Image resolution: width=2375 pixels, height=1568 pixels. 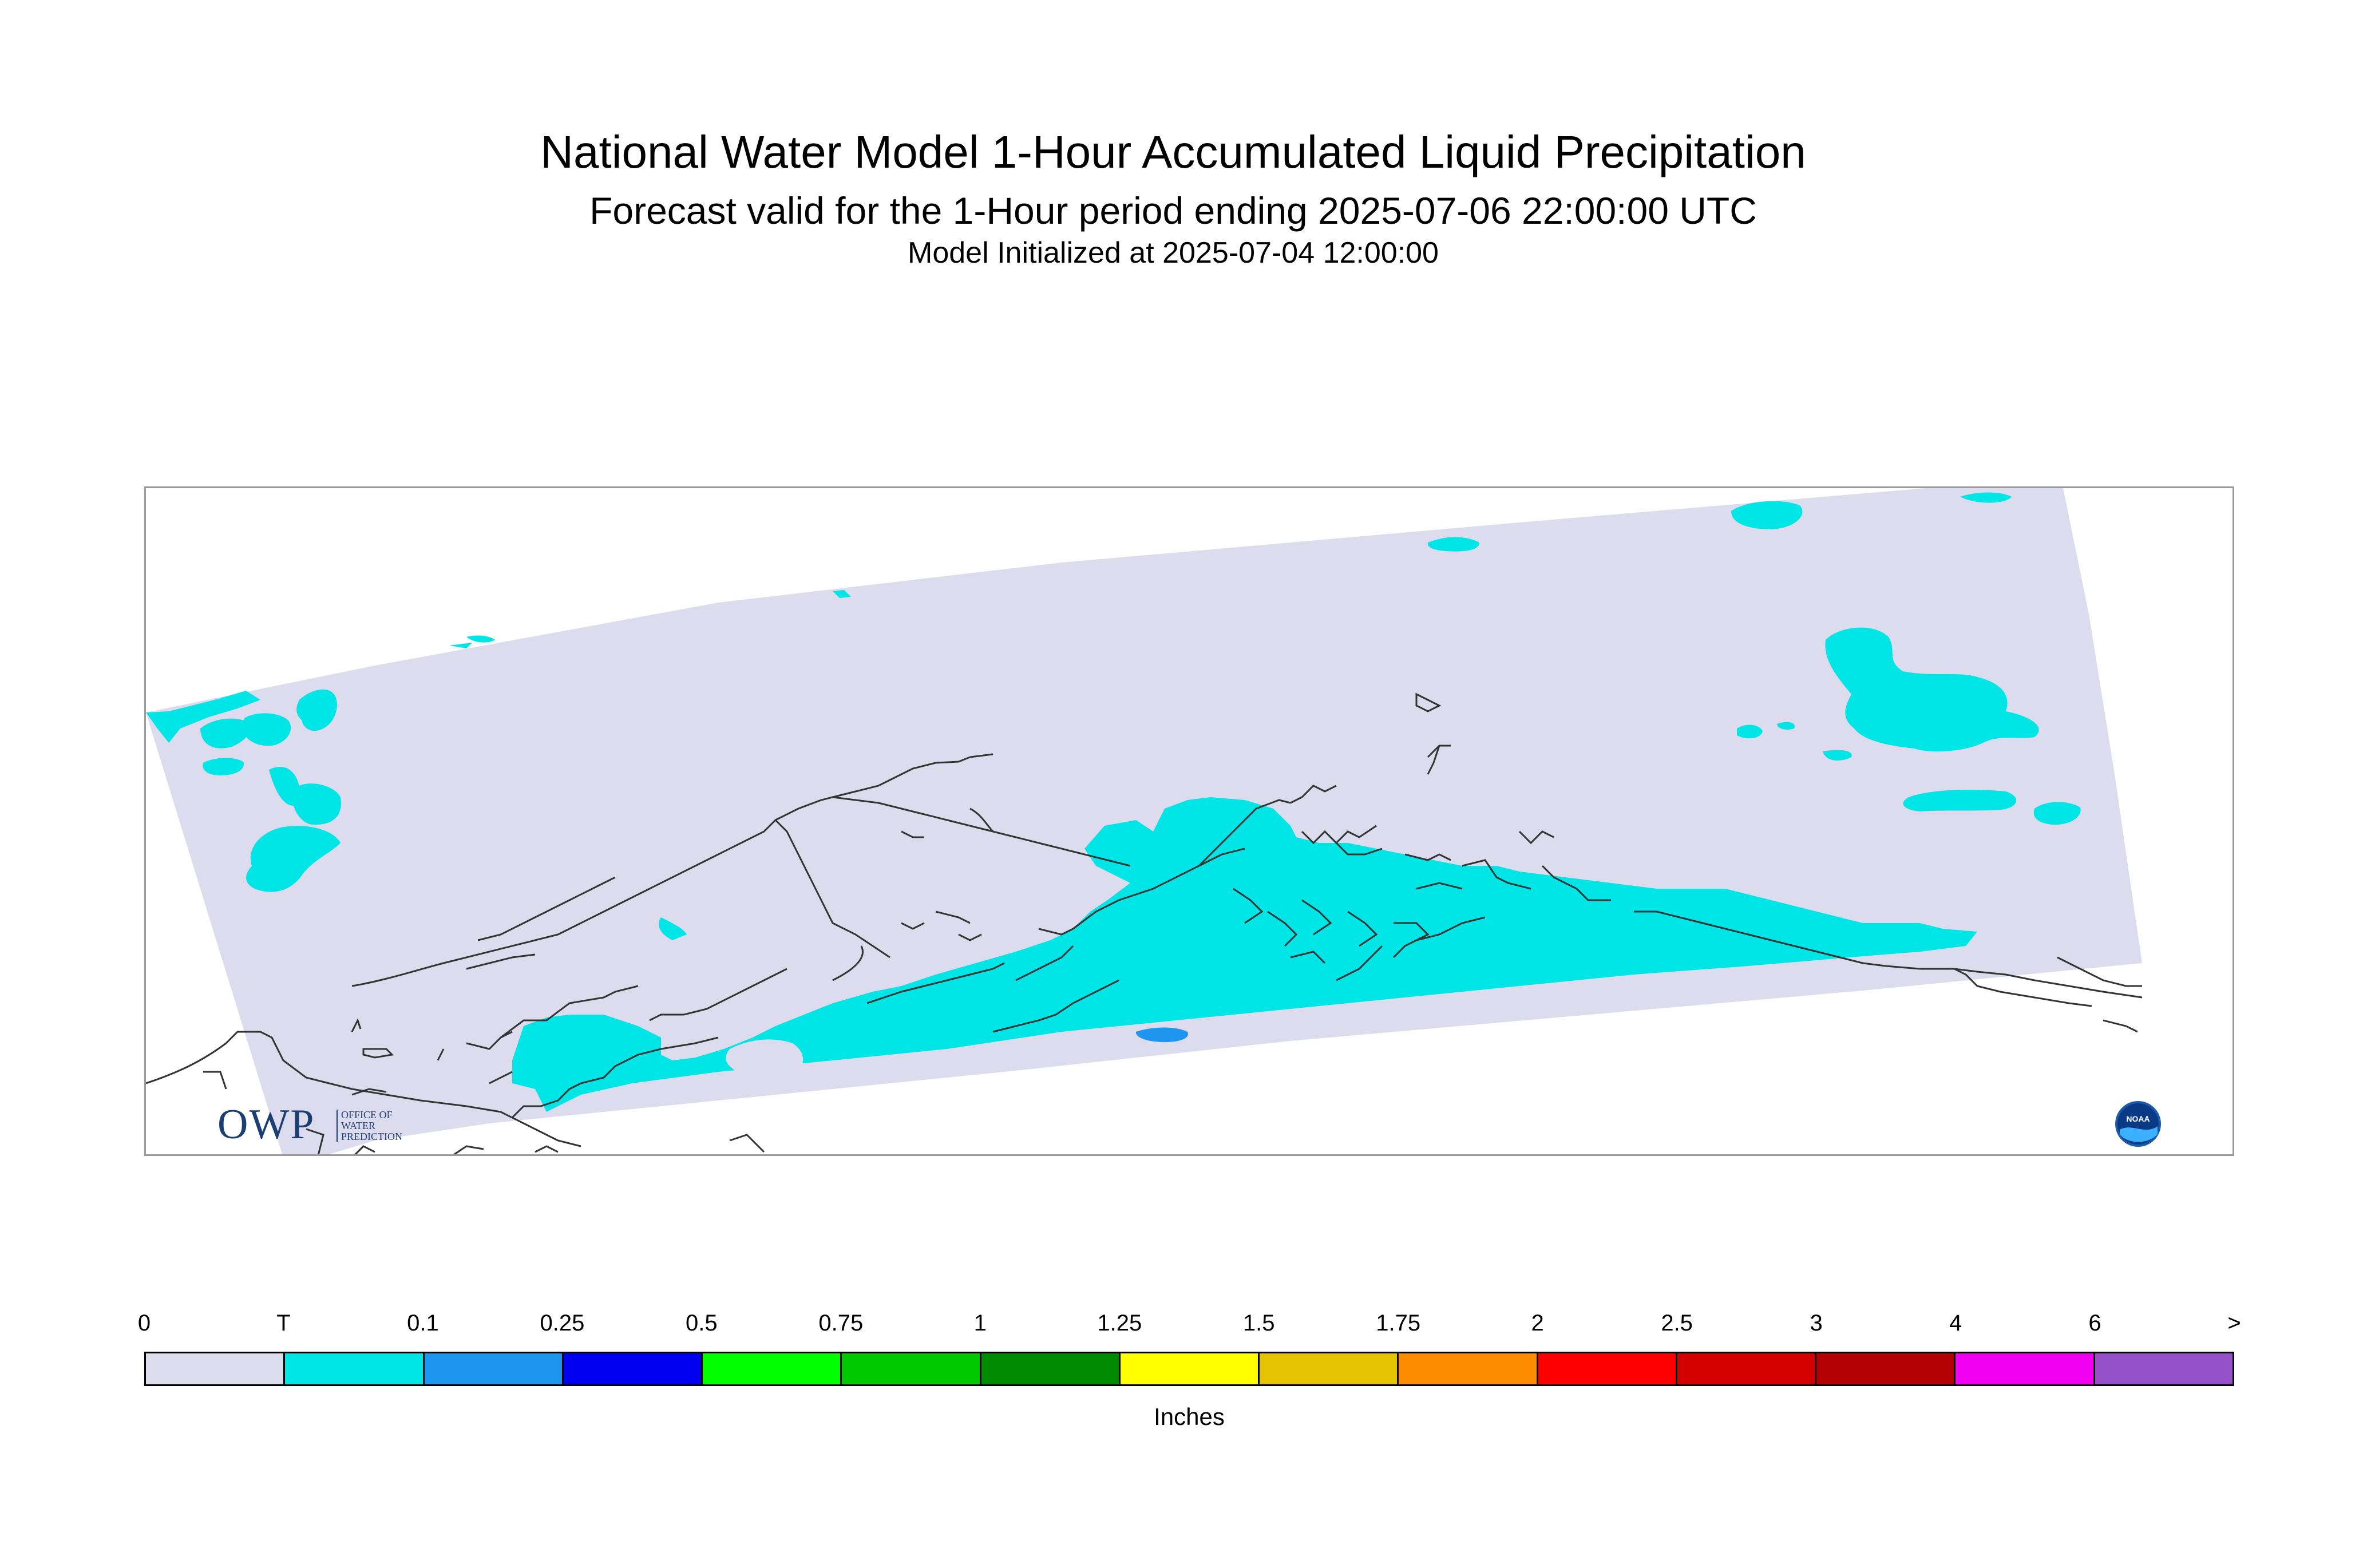 What do you see at coordinates (1189, 1416) in the screenshot?
I see `legend-unit-label: Inches` at bounding box center [1189, 1416].